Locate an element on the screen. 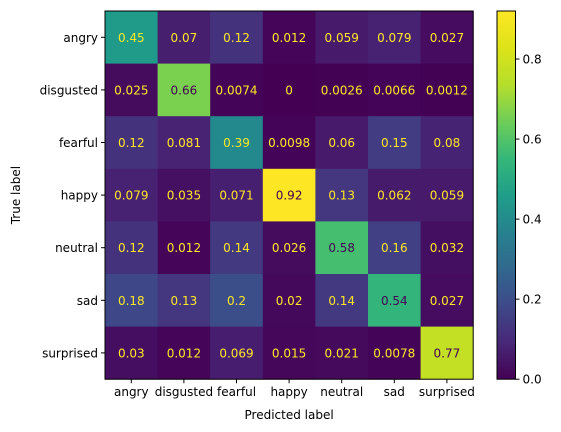  x-tick-label: sad is located at coordinates (394, 392).